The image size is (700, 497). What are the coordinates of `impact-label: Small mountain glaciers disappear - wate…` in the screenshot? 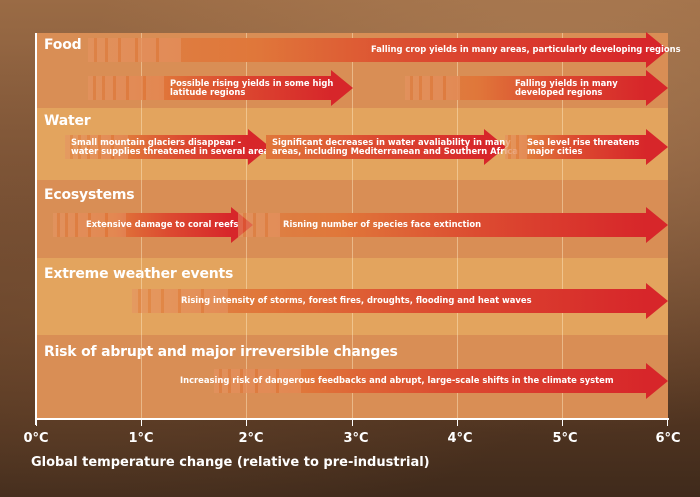 It's located at (172, 147).